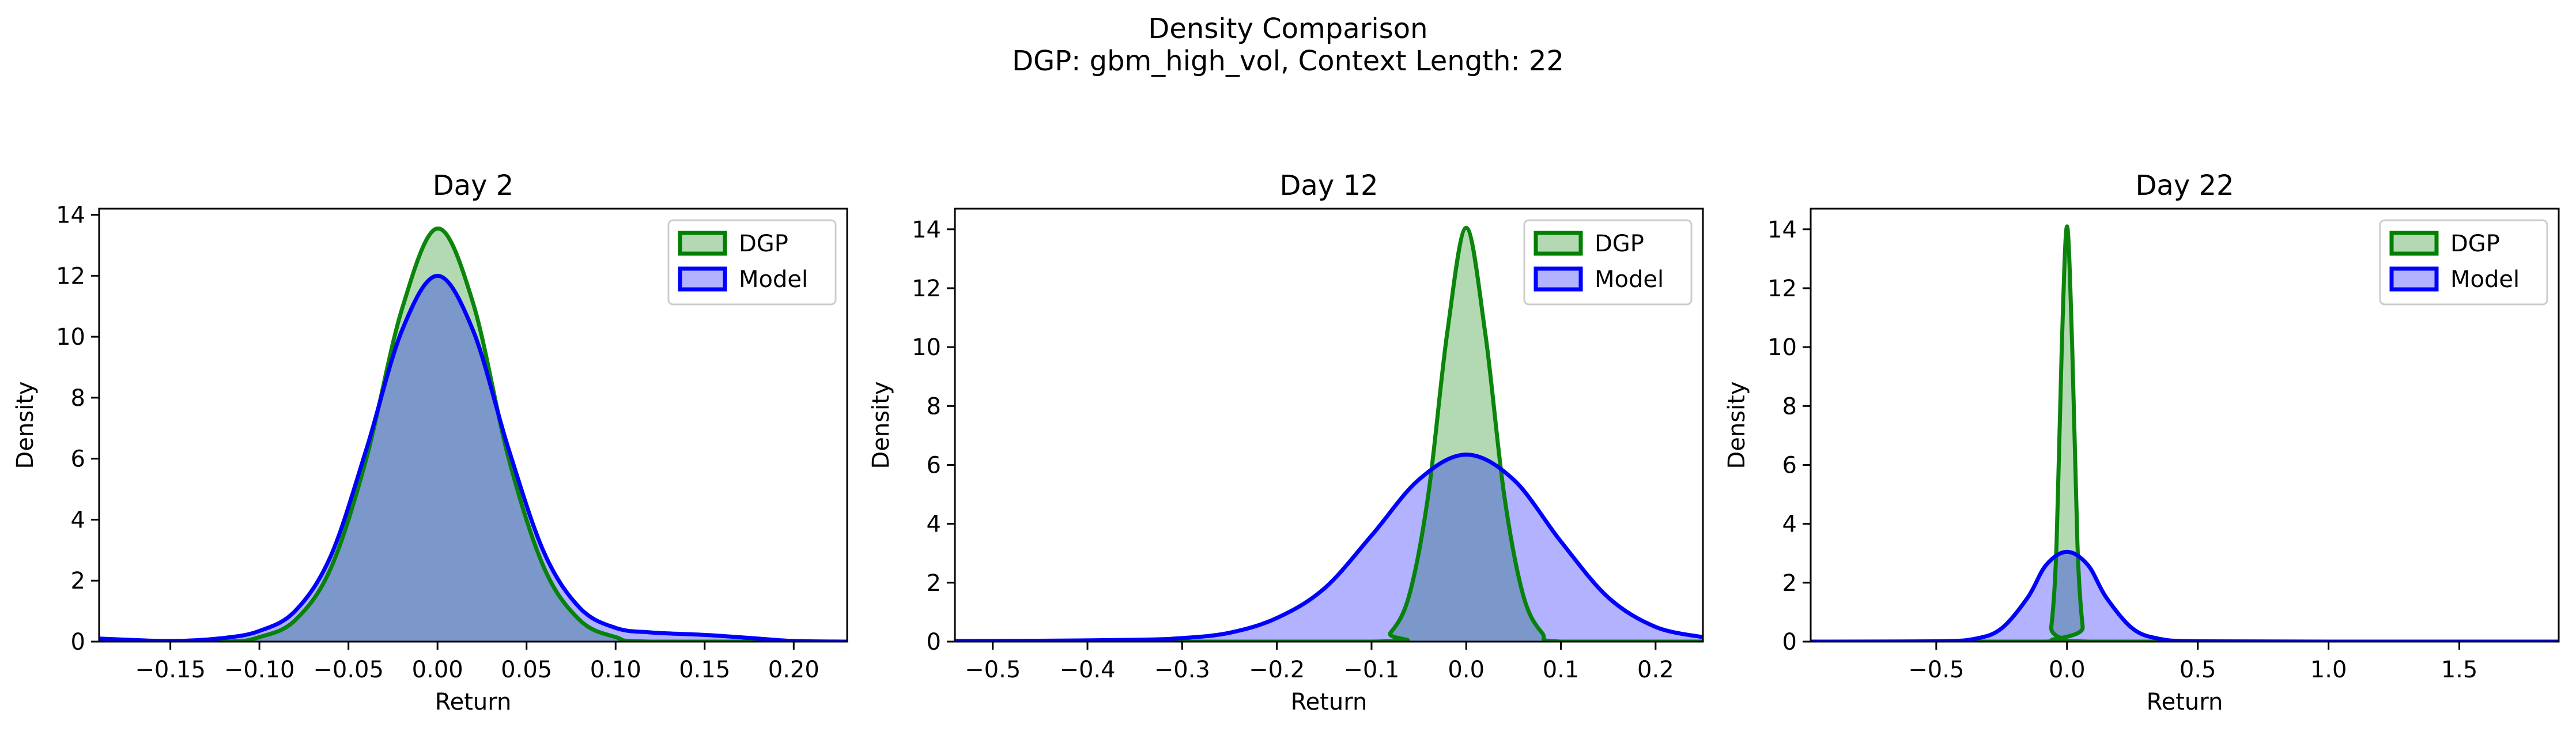 This screenshot has height=735, width=2576. I want to click on x-tick-label: 0.10, so click(615, 670).